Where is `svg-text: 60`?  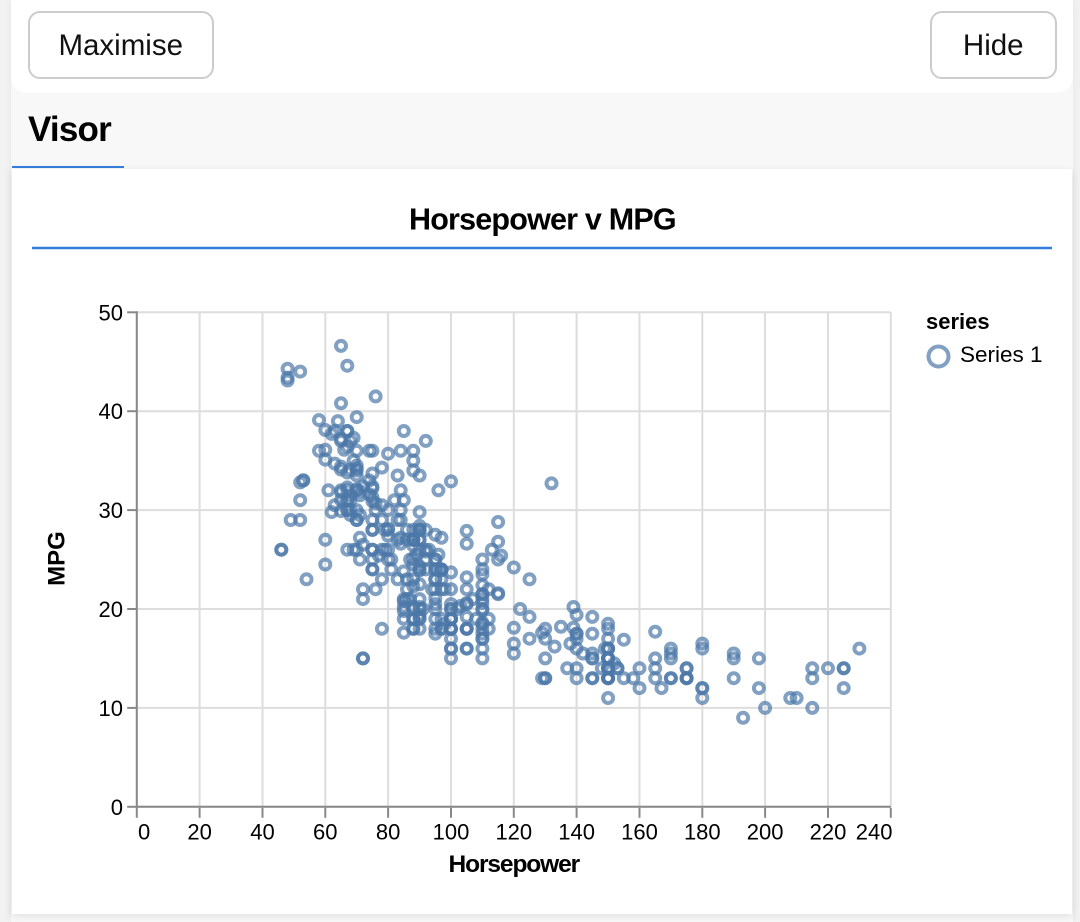 svg-text: 60 is located at coordinates (325, 832).